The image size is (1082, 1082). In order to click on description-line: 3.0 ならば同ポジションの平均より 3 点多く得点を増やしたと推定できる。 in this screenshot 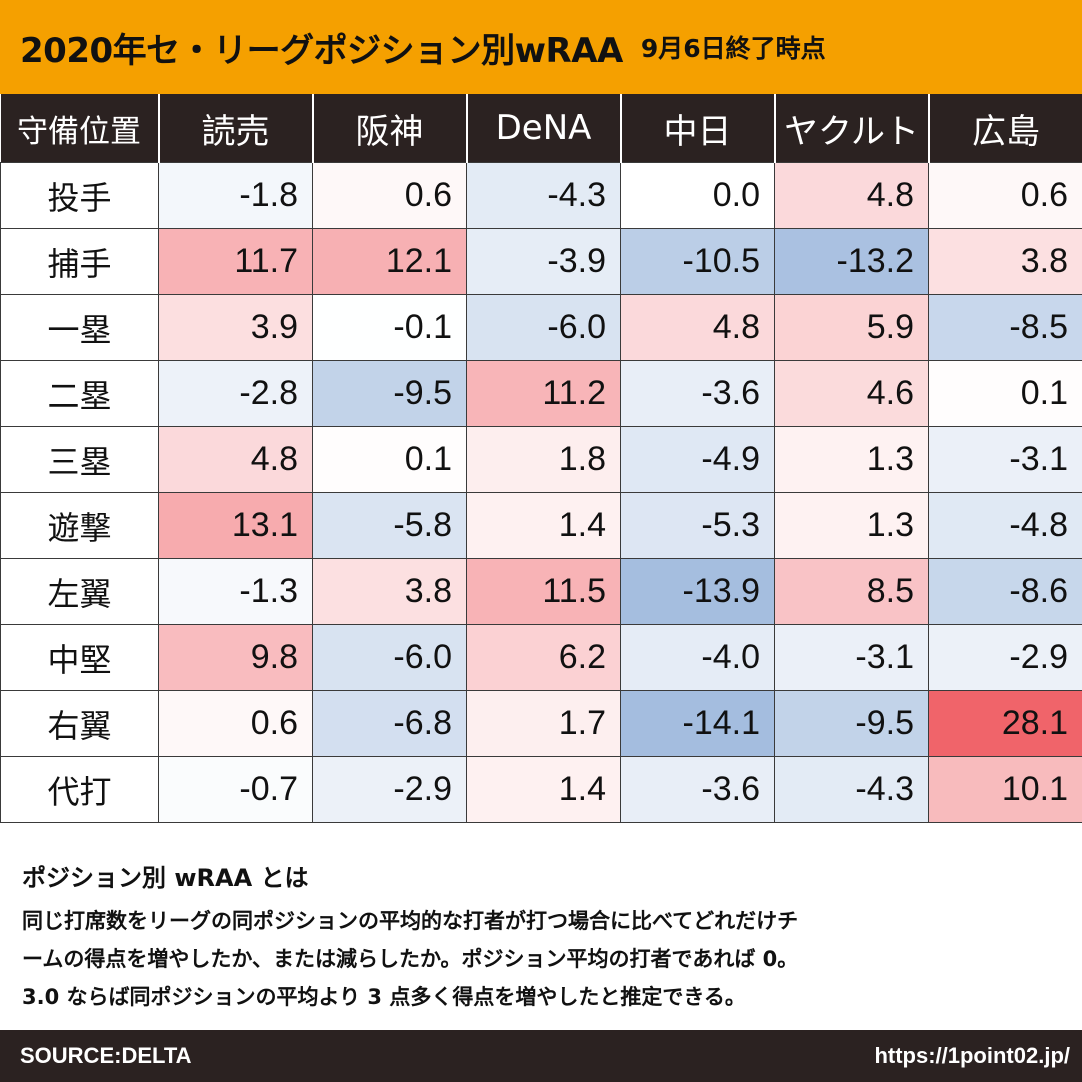, I will do `click(384, 997)`.